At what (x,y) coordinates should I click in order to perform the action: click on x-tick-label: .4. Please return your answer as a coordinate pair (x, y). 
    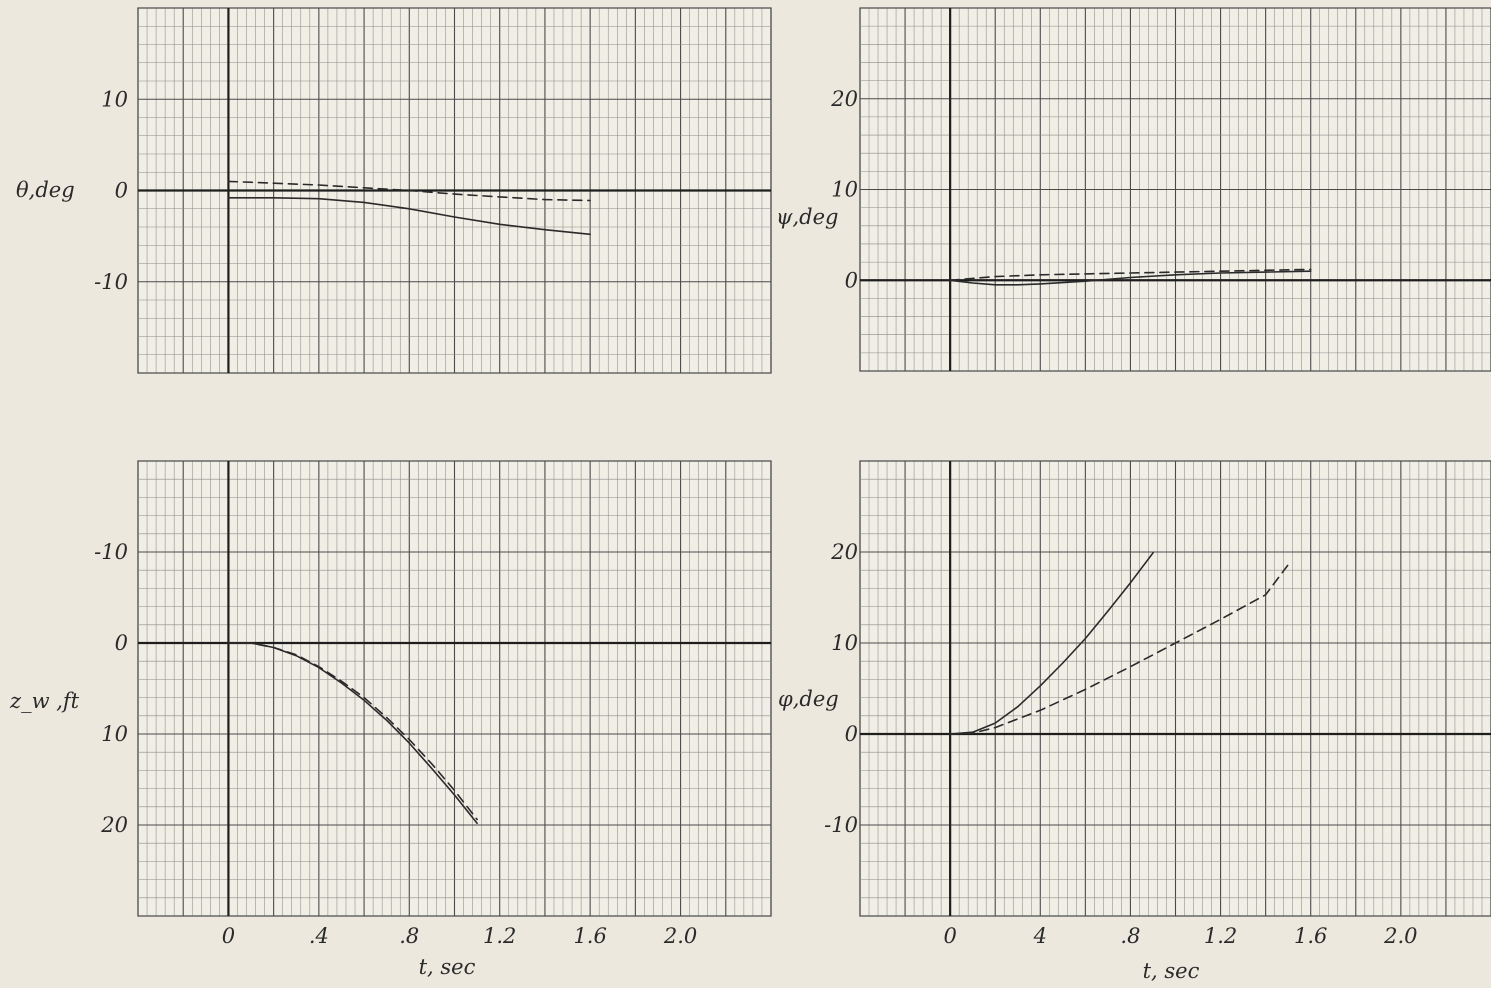
    Looking at the image, I should click on (319, 936).